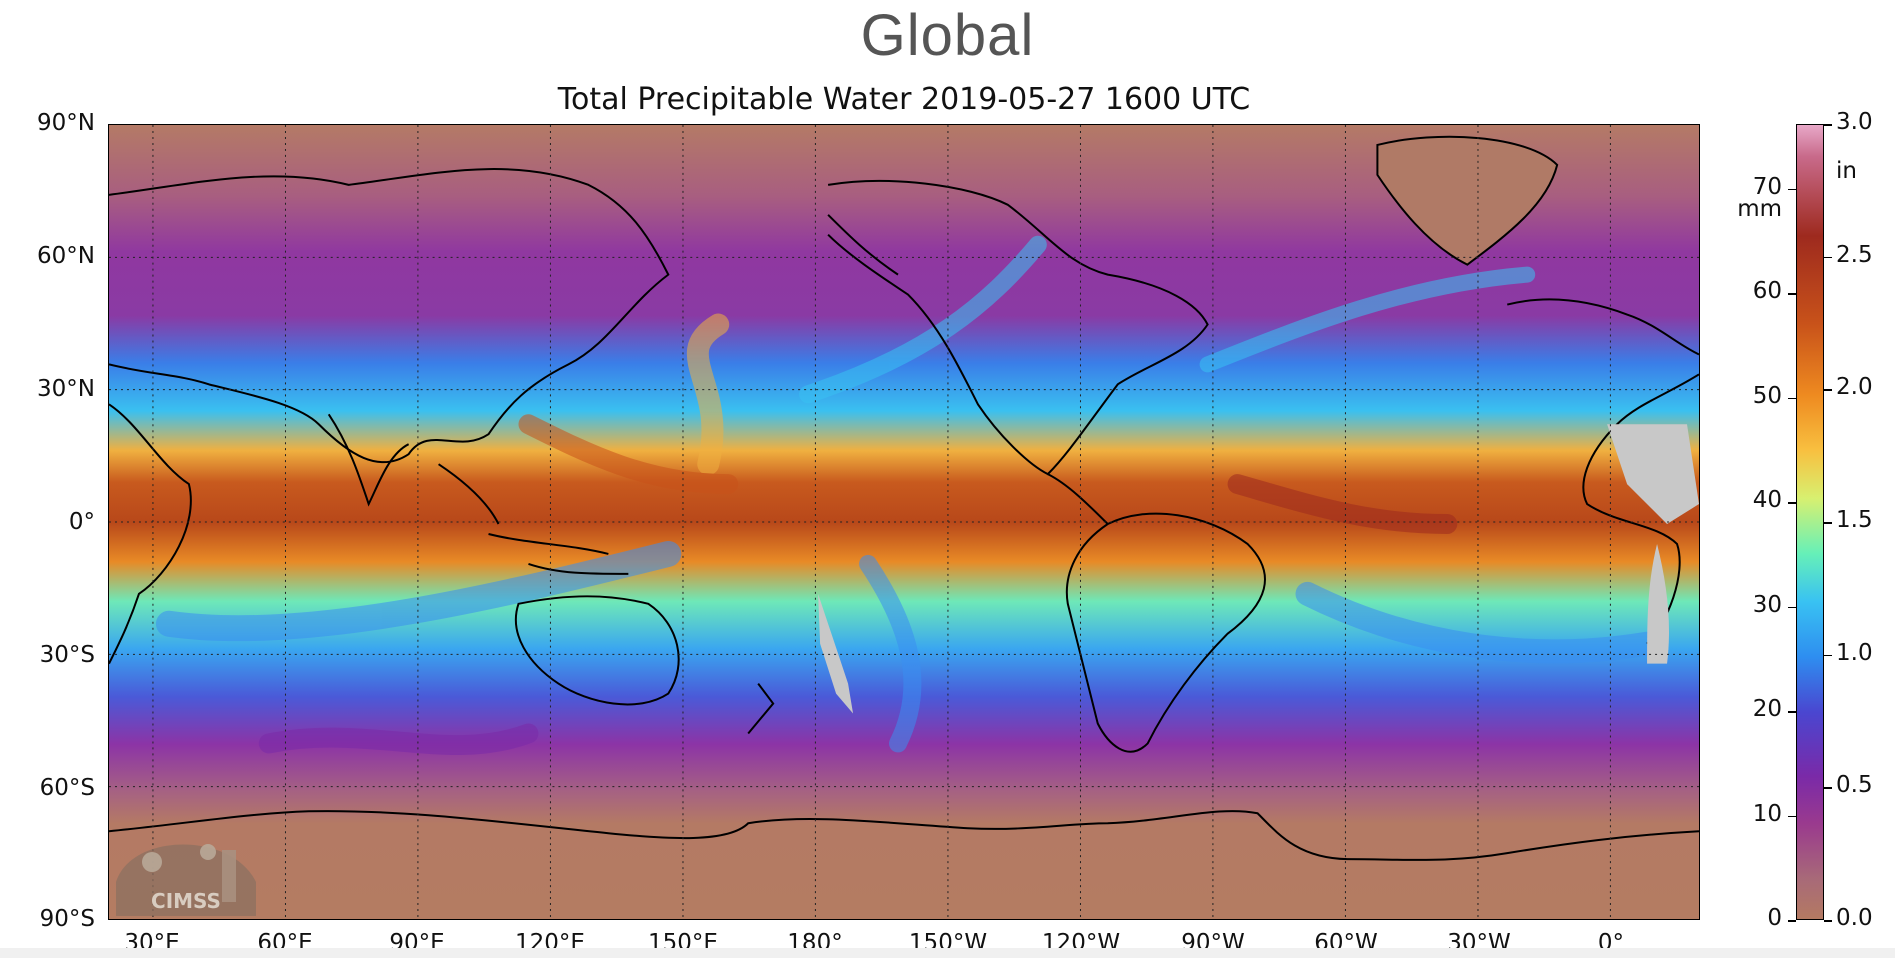  I want to click on cimss-logo: CIMSS, so click(186, 880).